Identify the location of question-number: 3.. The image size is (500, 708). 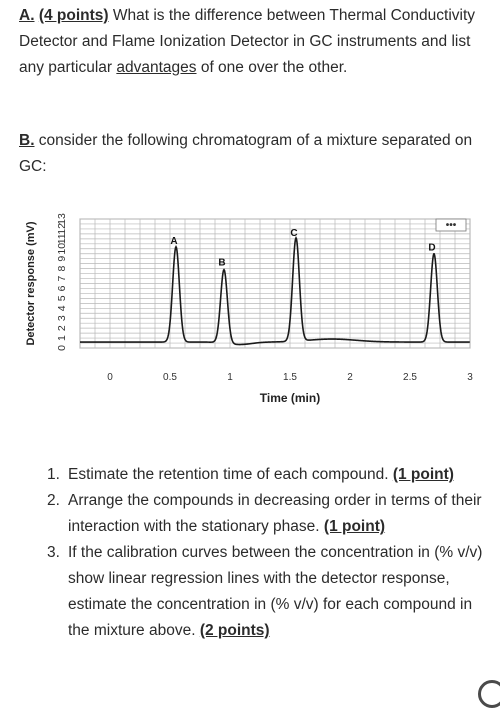
(53, 552).